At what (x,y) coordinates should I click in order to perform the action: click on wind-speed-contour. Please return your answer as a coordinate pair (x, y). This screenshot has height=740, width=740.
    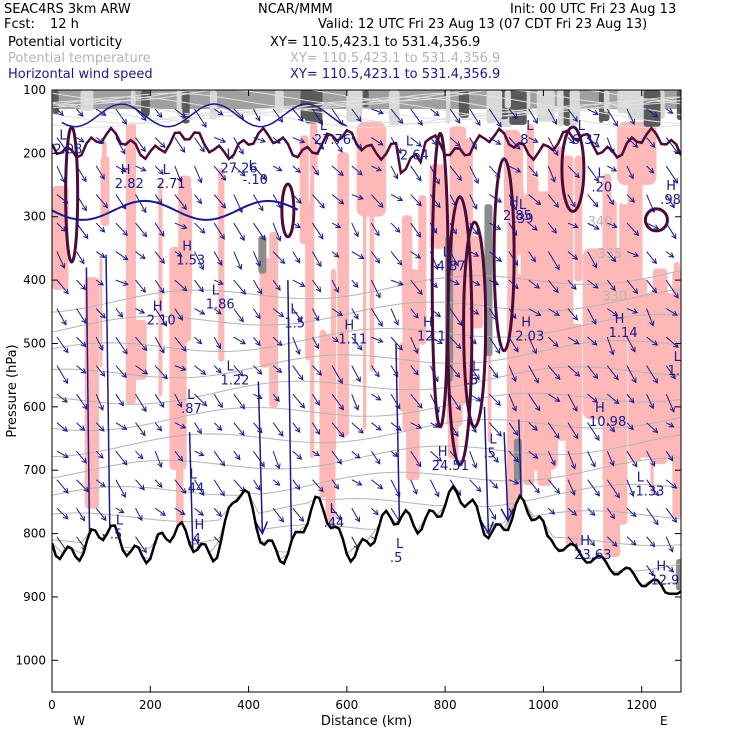
    Looking at the image, I should click on (175, 210).